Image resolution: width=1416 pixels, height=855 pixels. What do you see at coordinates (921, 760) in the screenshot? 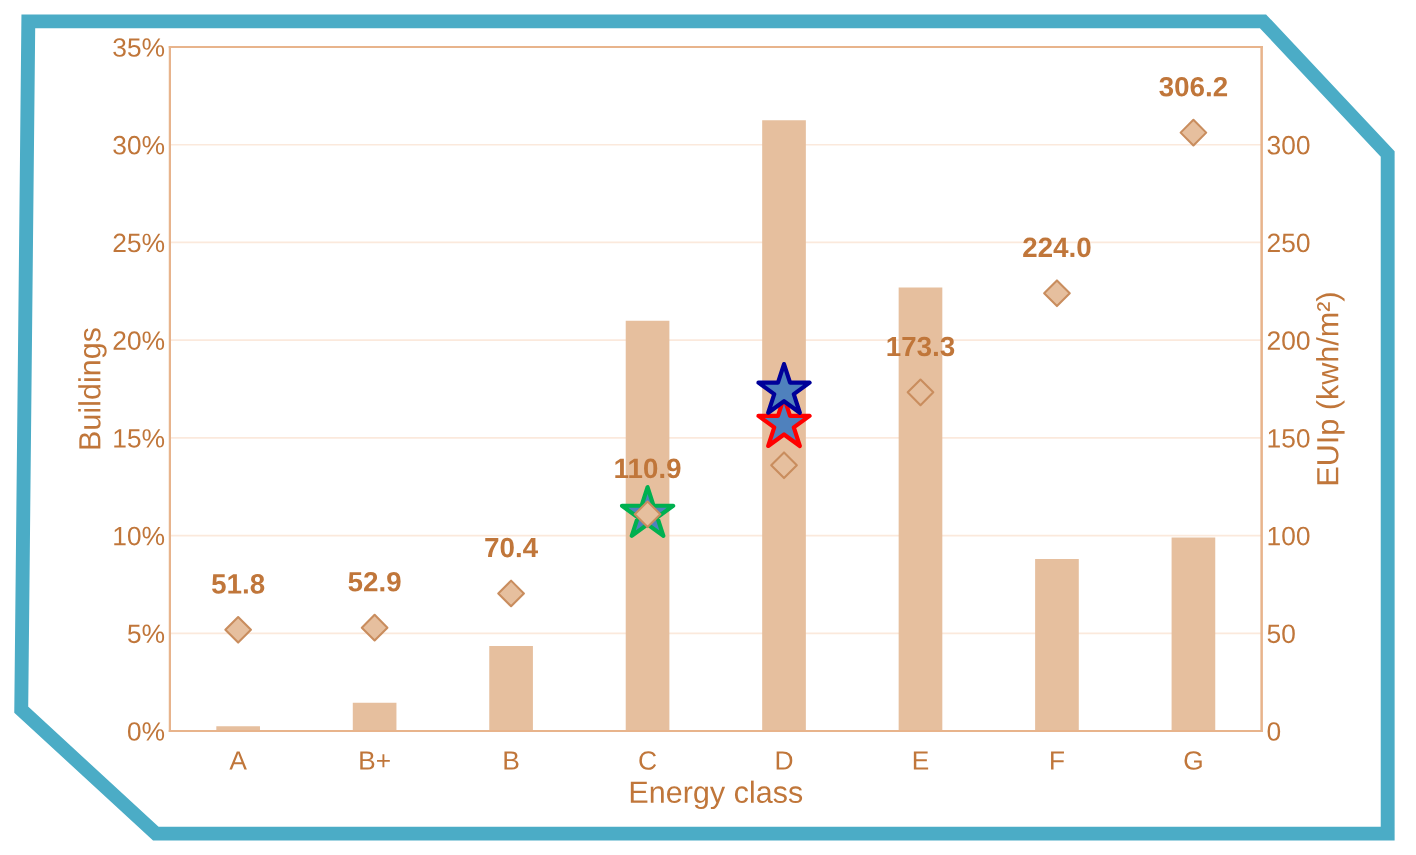
I see `x-tick-label: E` at bounding box center [921, 760].